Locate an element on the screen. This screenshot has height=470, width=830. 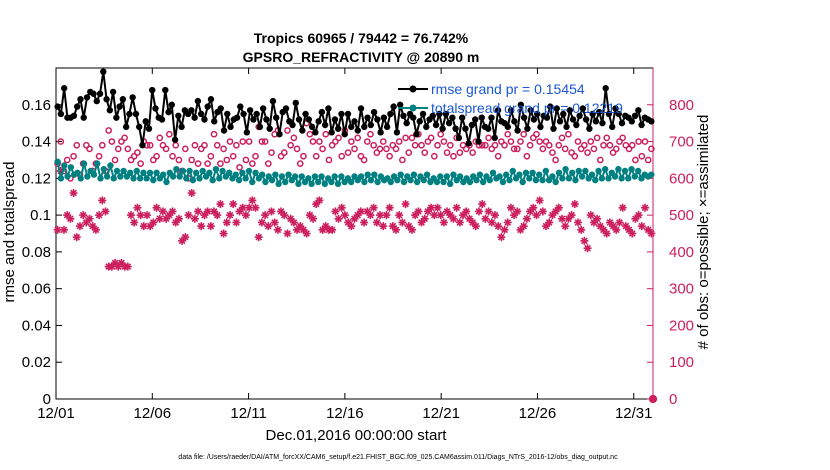
x-tick-label: 12/11 is located at coordinates (248, 413).